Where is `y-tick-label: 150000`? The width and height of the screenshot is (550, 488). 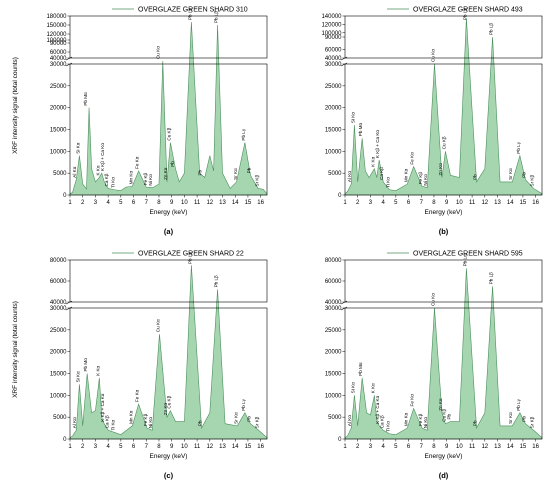
y-tick-label: 150000 is located at coordinates (56, 26).